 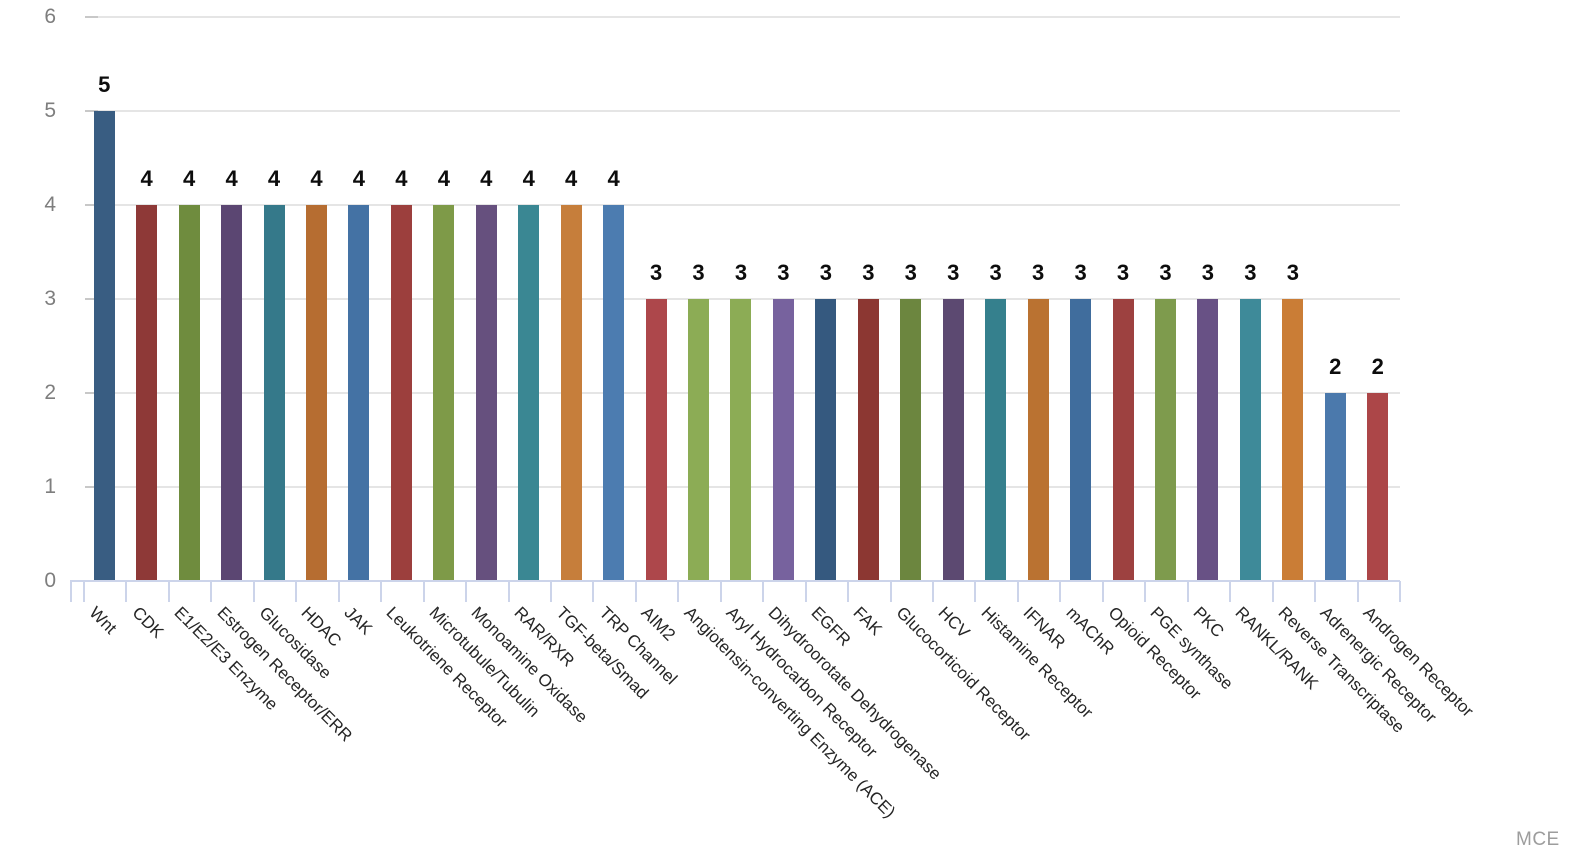 What do you see at coordinates (50, 204) in the screenshot?
I see `y-axis-label: 4` at bounding box center [50, 204].